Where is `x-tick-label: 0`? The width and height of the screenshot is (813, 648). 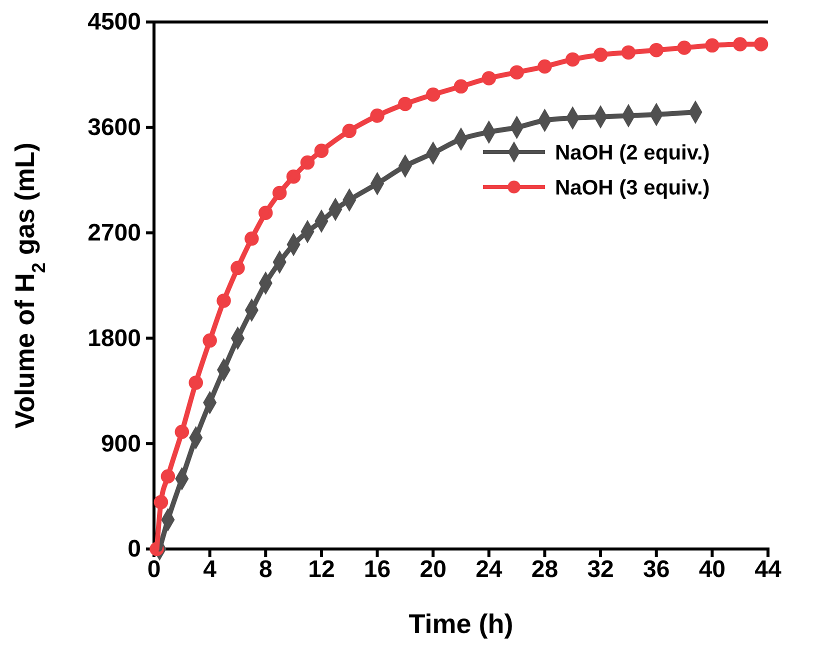 x-tick-label: 0 is located at coordinates (154, 570).